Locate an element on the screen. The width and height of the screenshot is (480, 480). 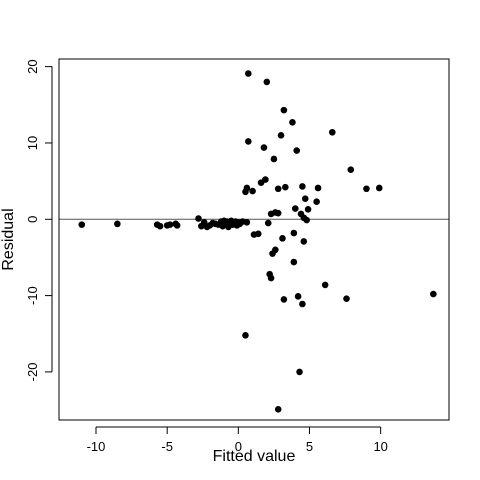
y-tick-label: 0 is located at coordinates (32, 219).